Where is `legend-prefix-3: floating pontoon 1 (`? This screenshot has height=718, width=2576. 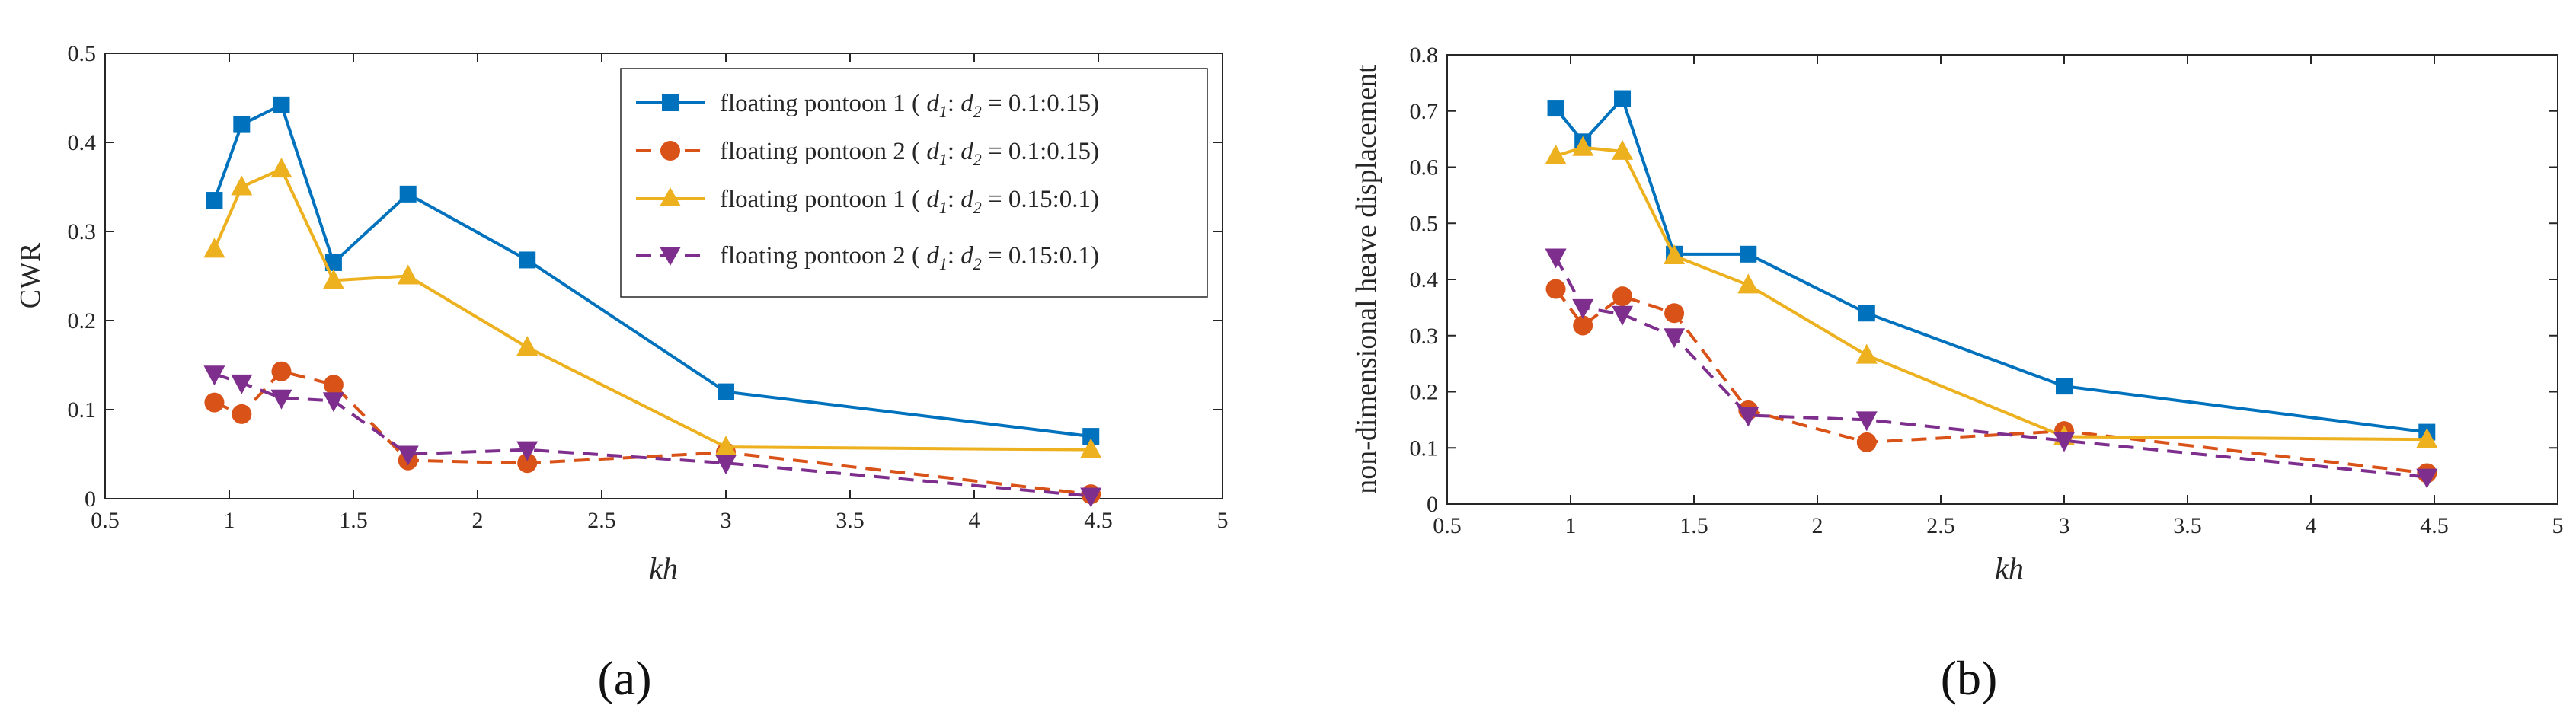 legend-prefix-3: floating pontoon 1 ( is located at coordinates (820, 199).